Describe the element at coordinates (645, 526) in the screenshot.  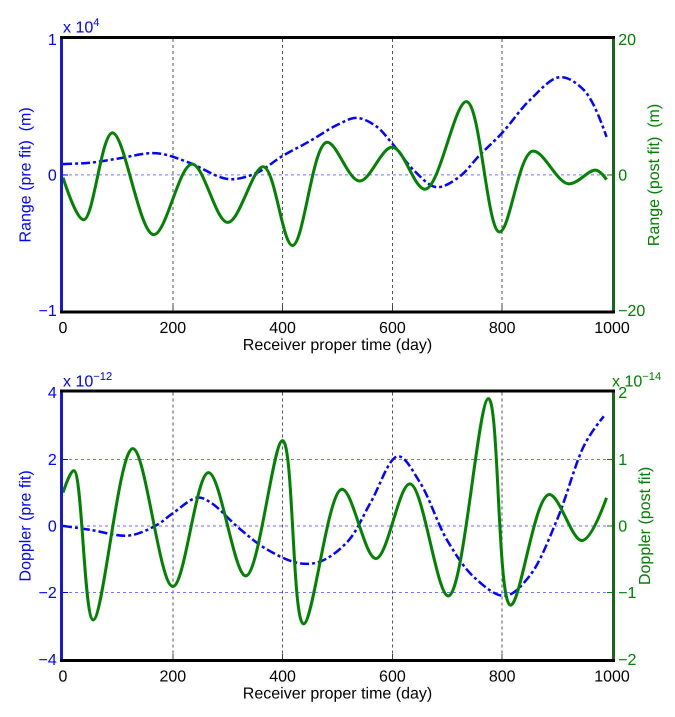
I see `y2-axis-title: Doppler (post fit)` at that location.